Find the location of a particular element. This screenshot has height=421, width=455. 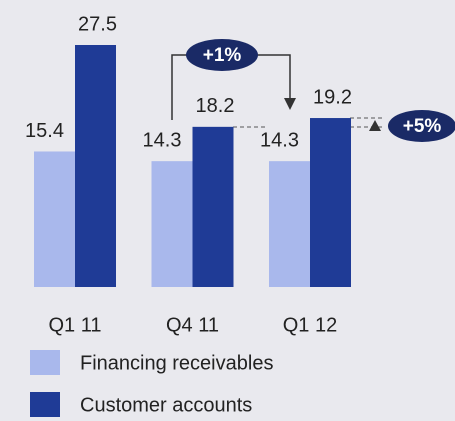

x-tick-label: Q4 11 is located at coordinates (192, 325).